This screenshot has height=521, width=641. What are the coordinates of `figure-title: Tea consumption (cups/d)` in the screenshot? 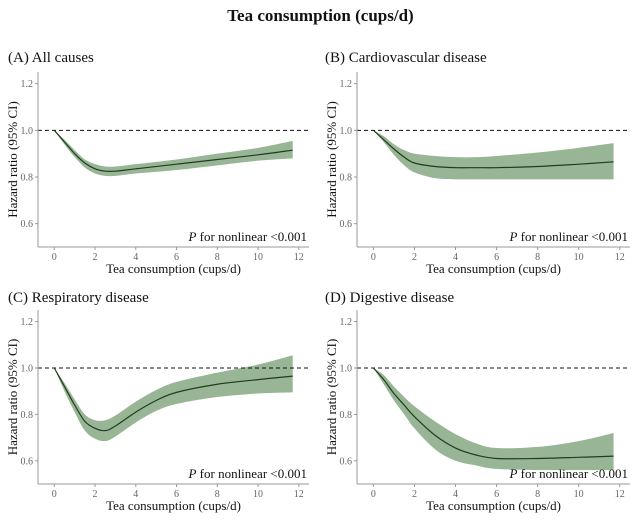 It's located at (320, 15).